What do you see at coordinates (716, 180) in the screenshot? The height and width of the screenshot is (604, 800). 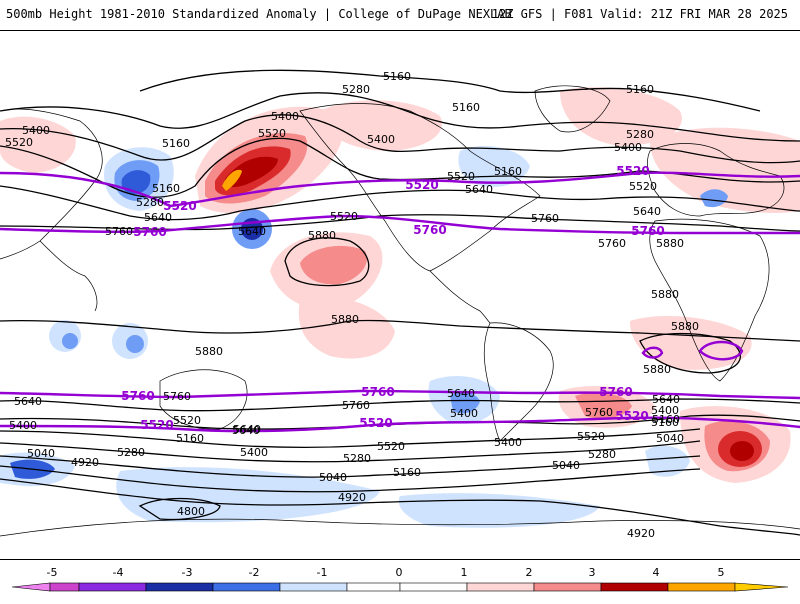 I see `coastline-europe` at bounding box center [716, 180].